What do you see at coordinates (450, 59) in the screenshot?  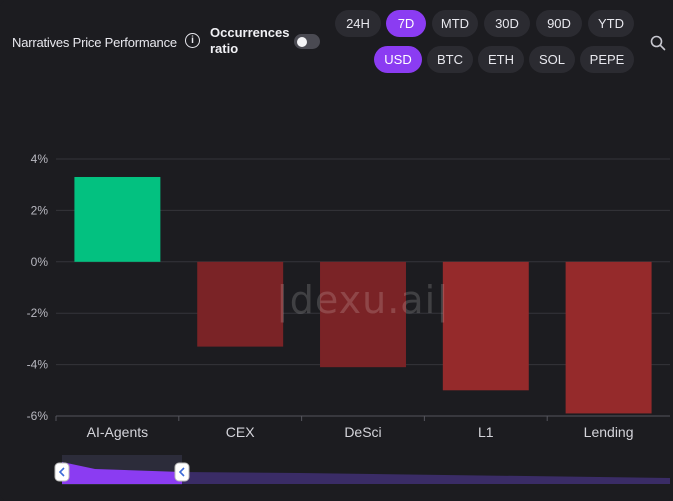 I see `currency-btc-button: BTC` at bounding box center [450, 59].